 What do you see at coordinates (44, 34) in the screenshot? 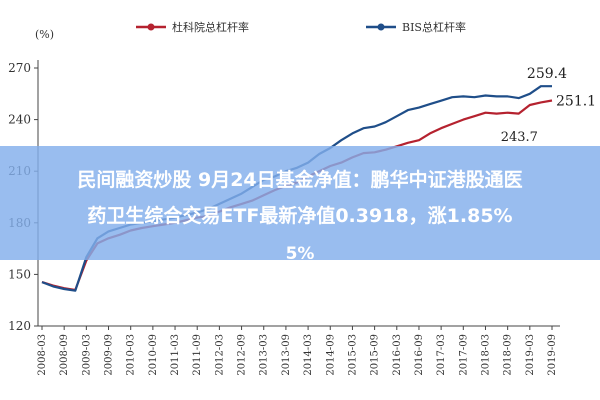
I see `unit-label: (%)` at bounding box center [44, 34].